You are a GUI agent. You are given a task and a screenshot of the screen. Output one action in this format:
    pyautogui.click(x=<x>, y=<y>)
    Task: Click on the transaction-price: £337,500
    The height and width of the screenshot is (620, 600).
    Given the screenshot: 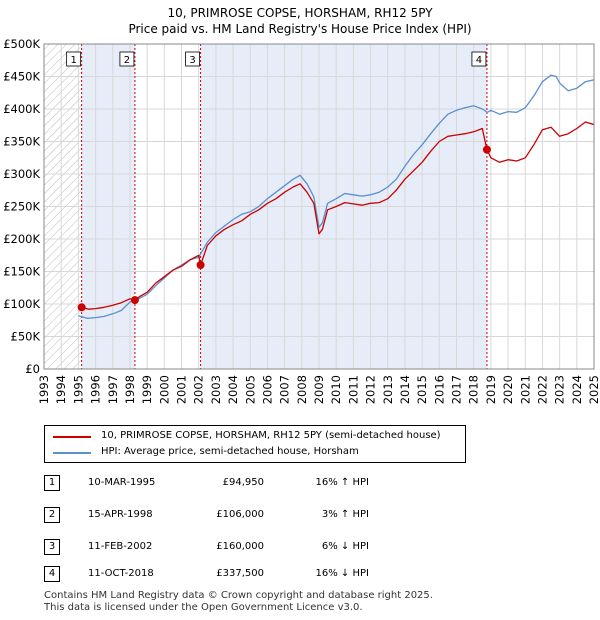 What is the action you would take?
    pyautogui.click(x=240, y=573)
    